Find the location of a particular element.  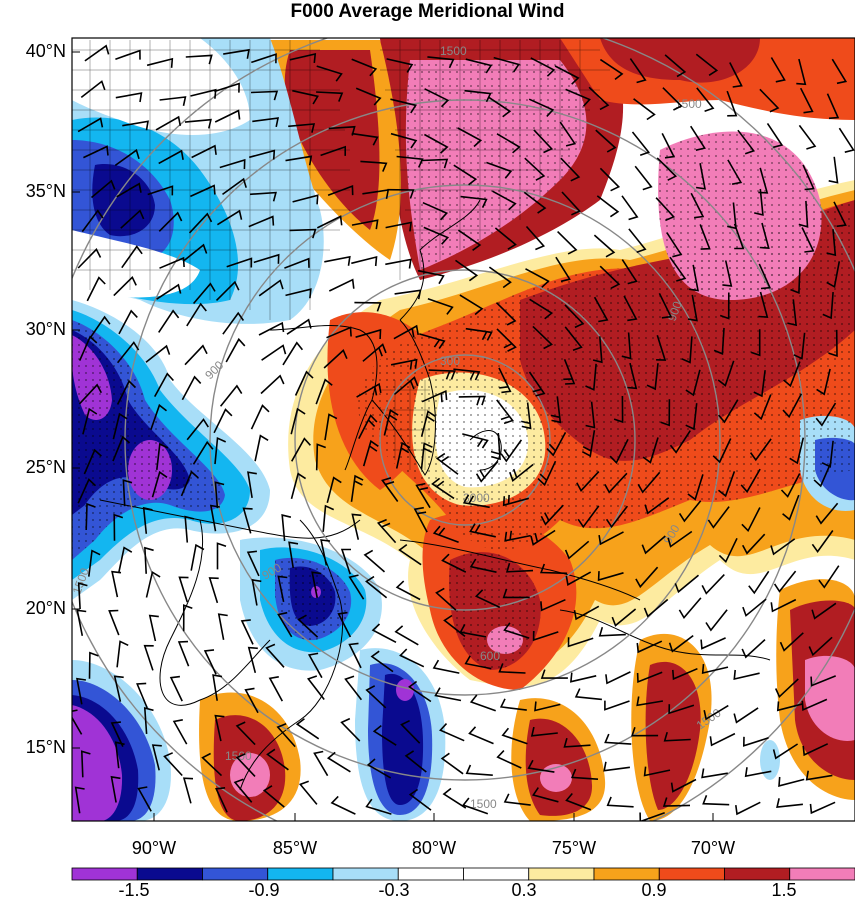

colorbar-label-5: 1.5 is located at coordinates (784, 890).